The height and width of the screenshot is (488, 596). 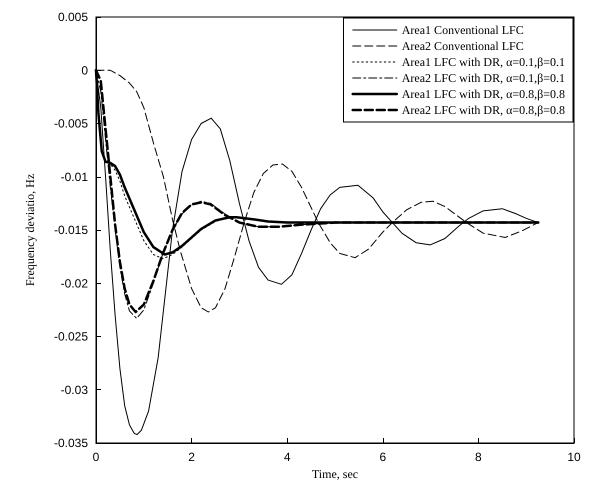 What do you see at coordinates (484, 94) in the screenshot?
I see `legend-label: Area1 LFC with DR, α=0.8,β=0.8` at bounding box center [484, 94].